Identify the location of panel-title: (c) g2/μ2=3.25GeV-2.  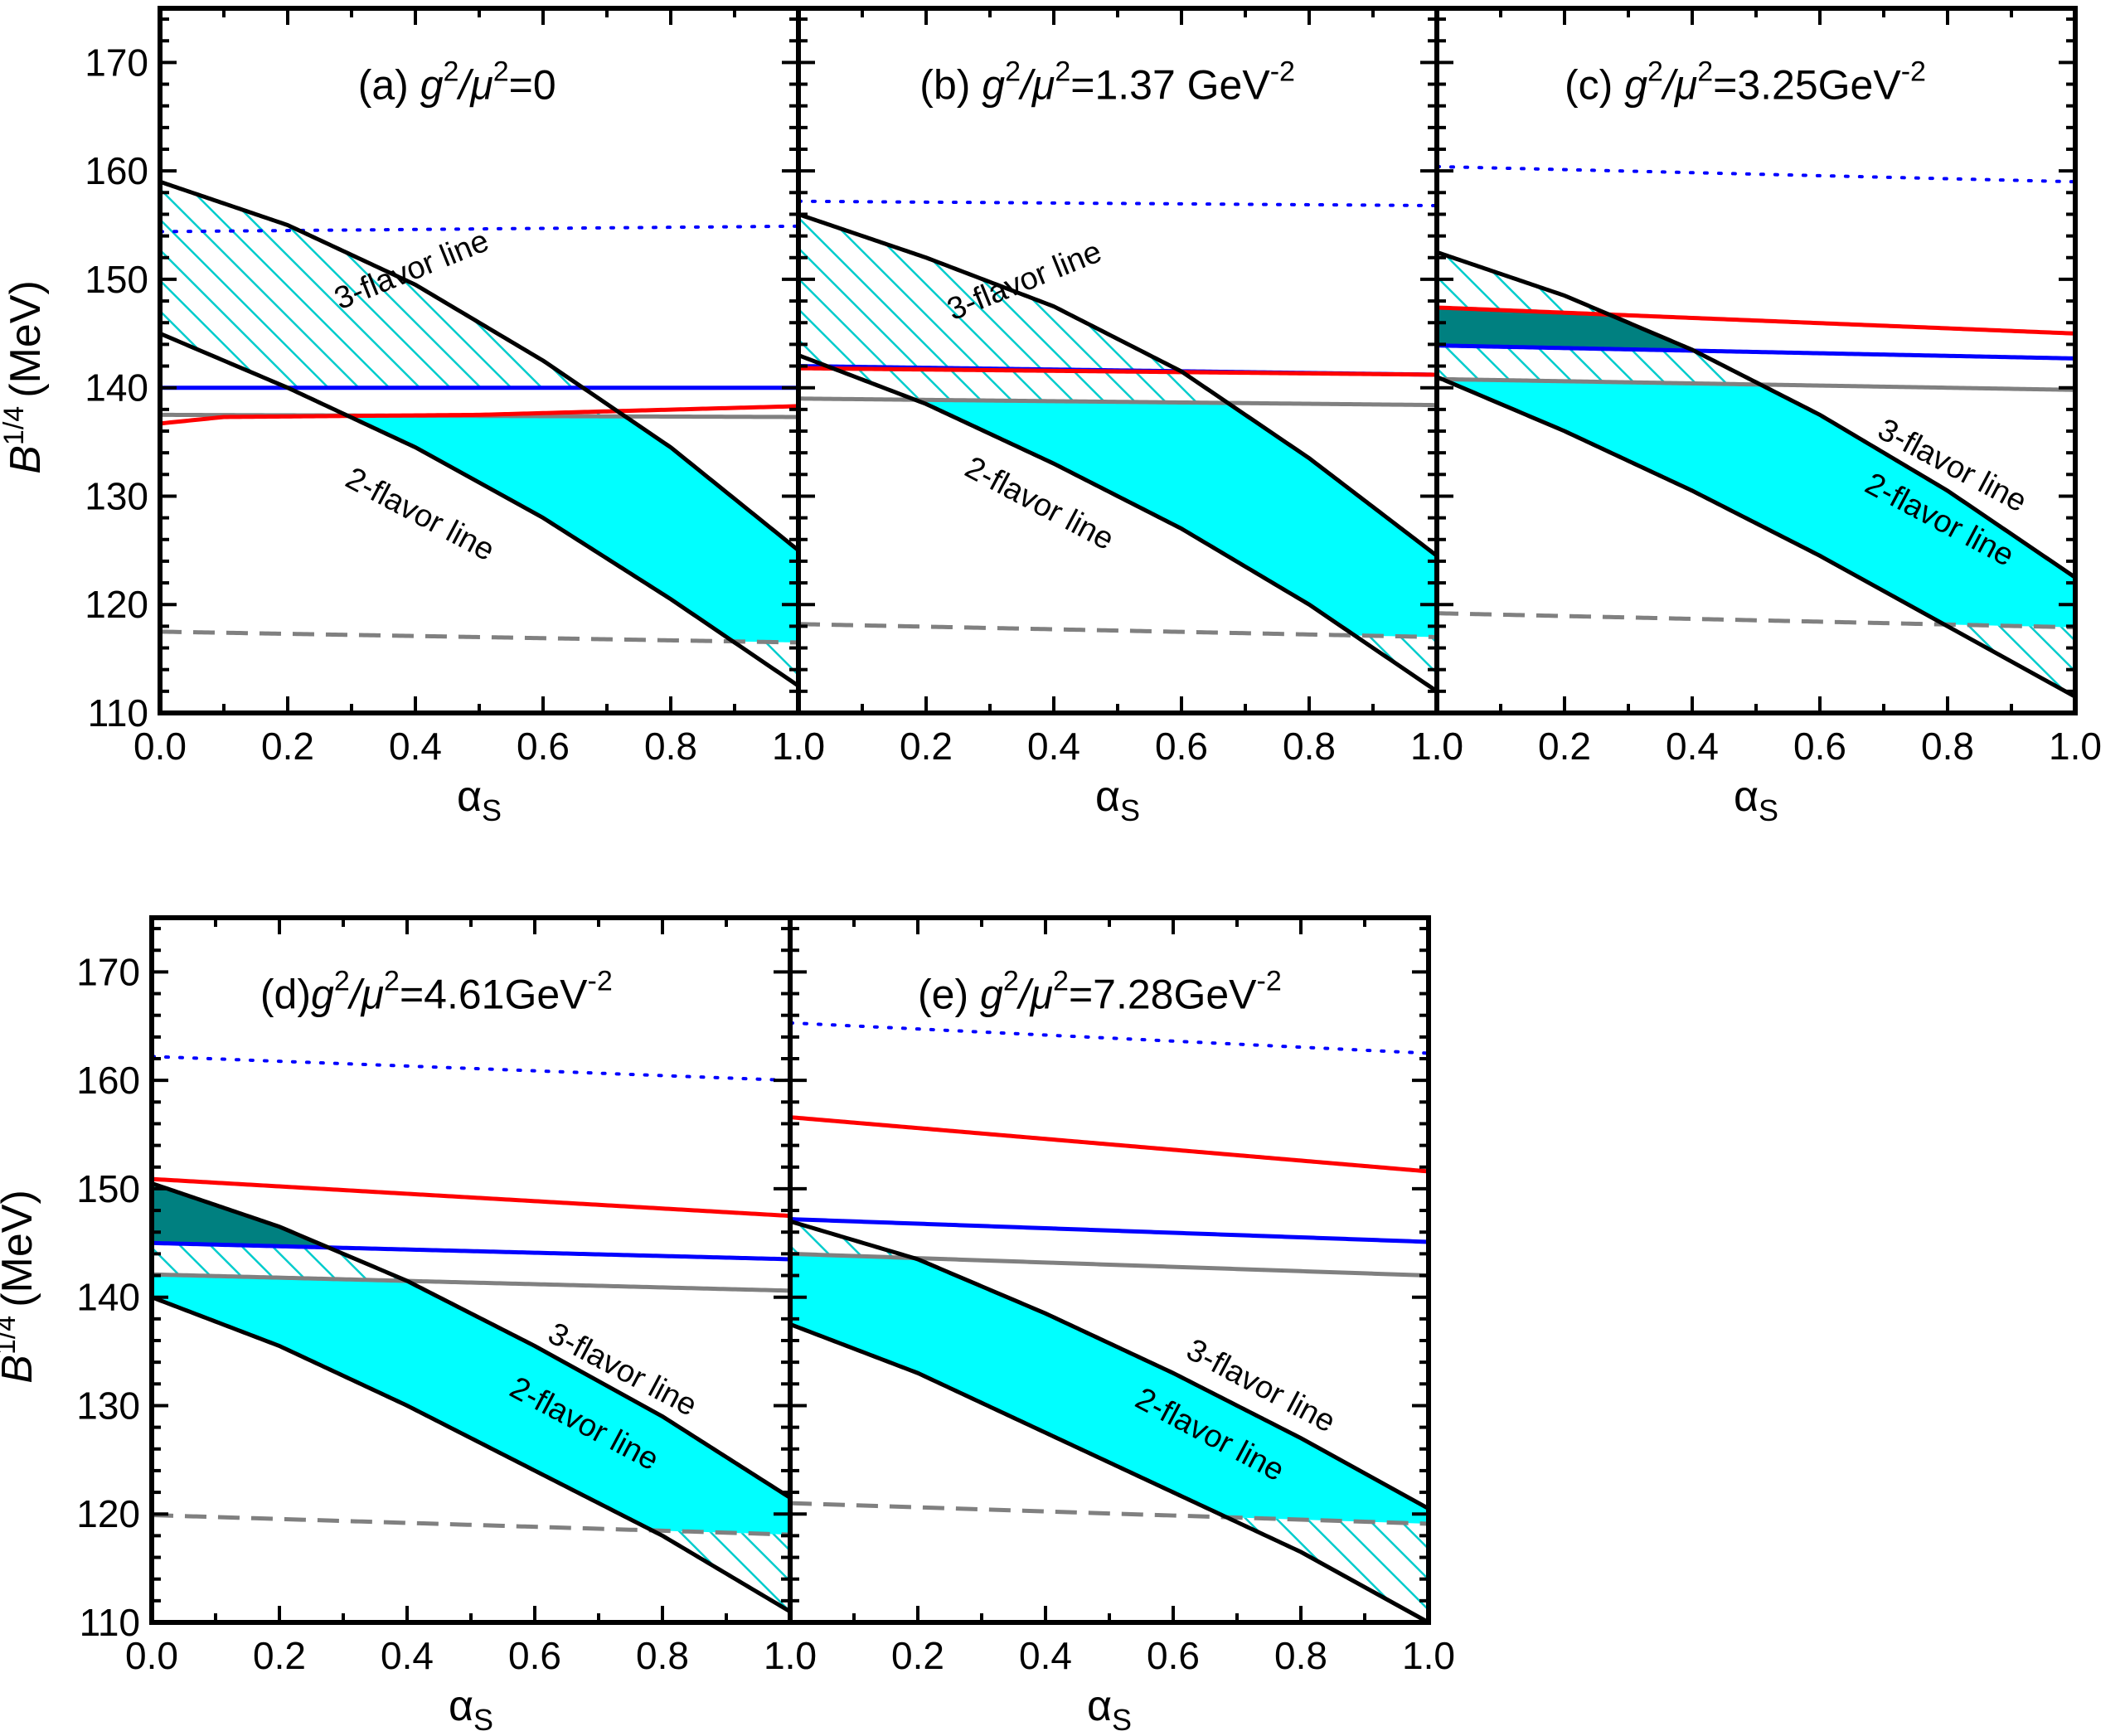
(1745, 82).